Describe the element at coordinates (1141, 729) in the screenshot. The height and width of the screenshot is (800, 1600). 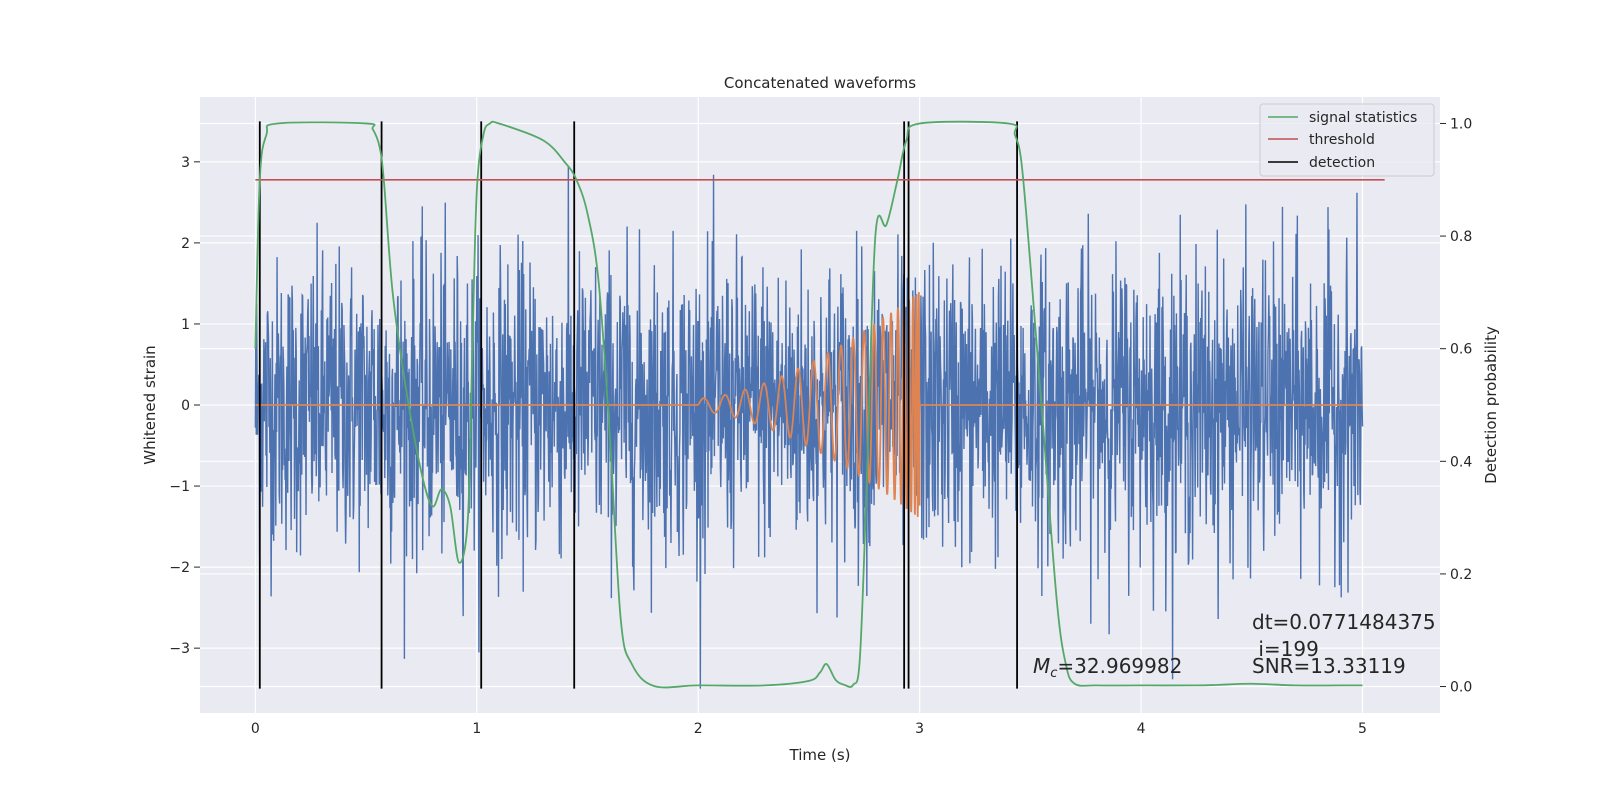
I see `x-tick-label: 4` at that location.